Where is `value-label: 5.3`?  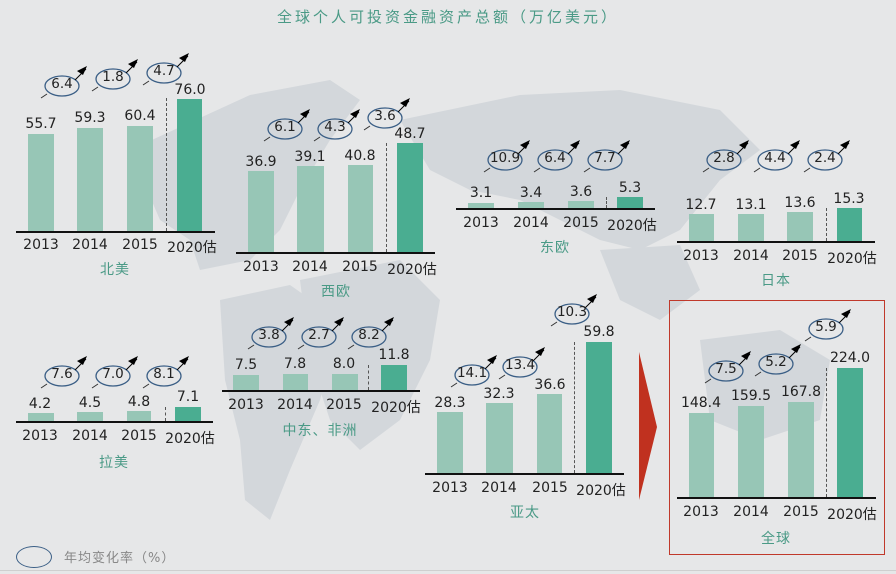 value-label: 5.3 is located at coordinates (630, 188).